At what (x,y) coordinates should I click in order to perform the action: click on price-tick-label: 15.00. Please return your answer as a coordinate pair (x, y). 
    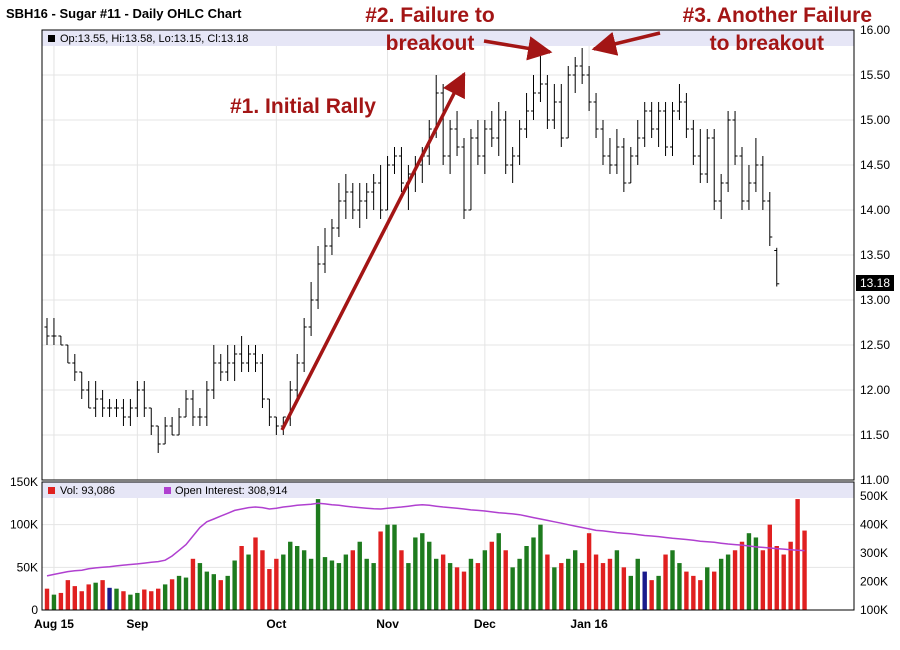
    Looking at the image, I should click on (875, 120).